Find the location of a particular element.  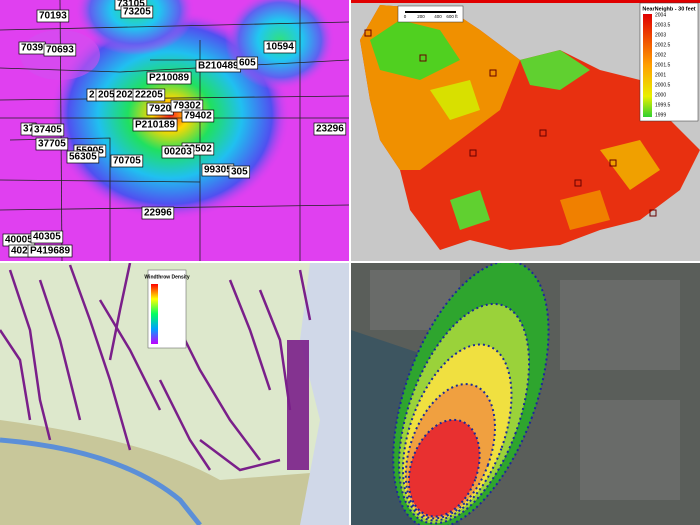

point-label: P210189 is located at coordinates (155, 125).